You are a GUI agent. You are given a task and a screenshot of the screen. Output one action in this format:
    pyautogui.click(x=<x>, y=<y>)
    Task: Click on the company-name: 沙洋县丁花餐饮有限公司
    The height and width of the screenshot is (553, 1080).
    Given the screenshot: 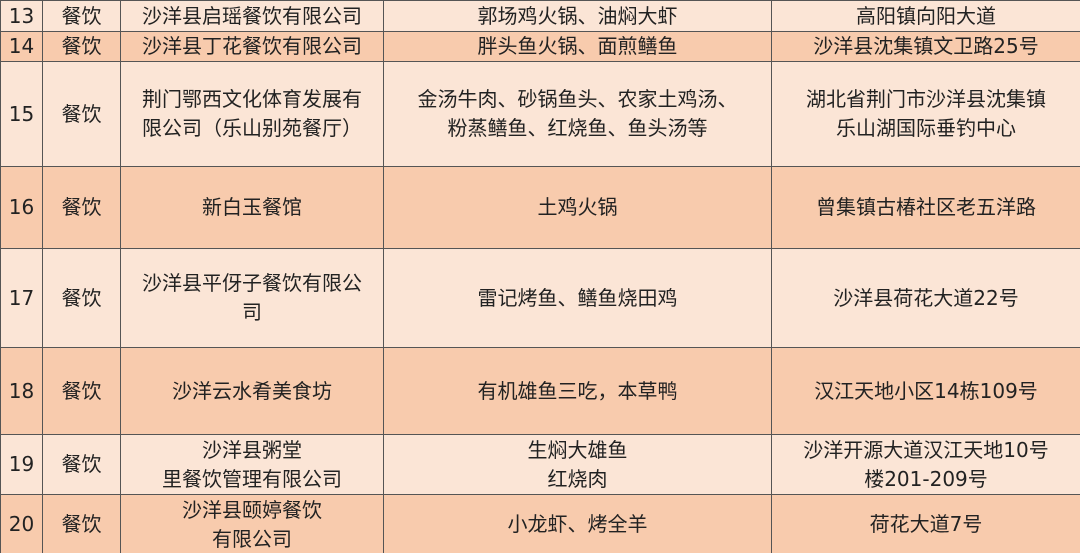 What is the action you would take?
    pyautogui.click(x=252, y=46)
    